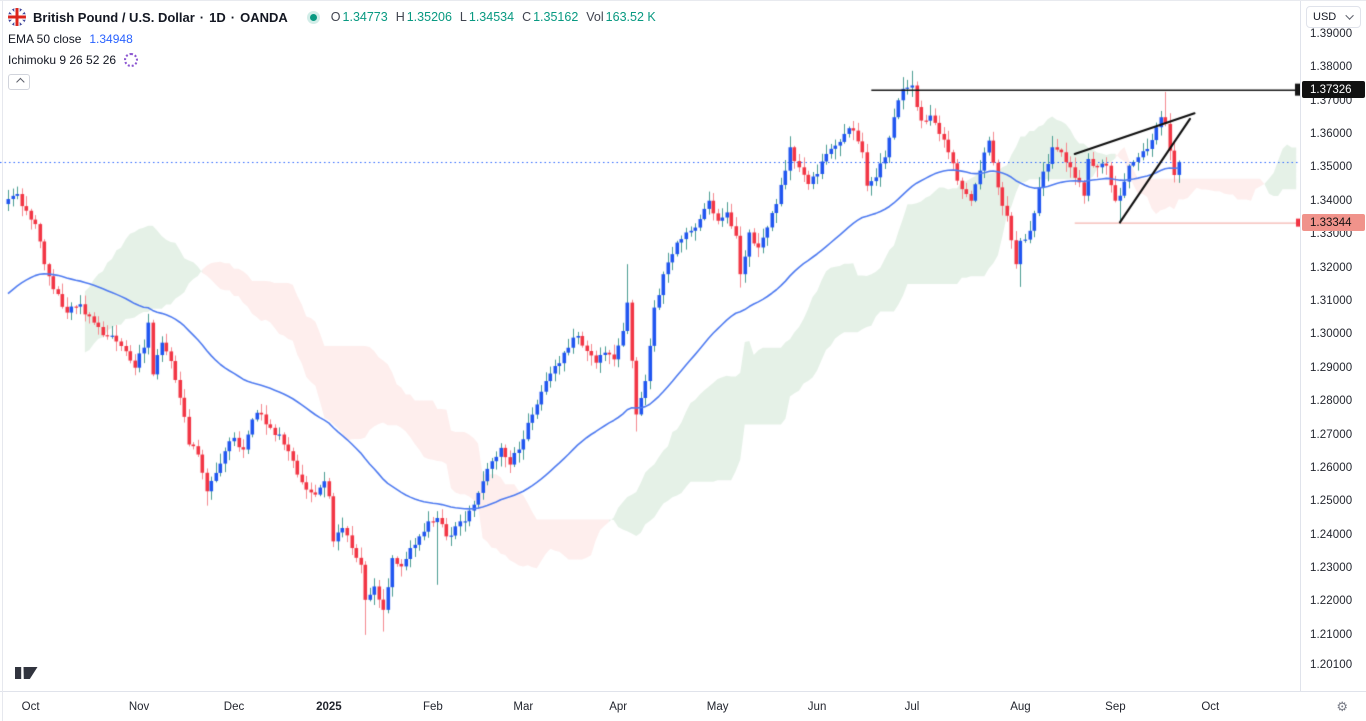 The height and width of the screenshot is (721, 1366). Describe the element at coordinates (1333, 223) in the screenshot. I see `price-badge-salmon: 1.33344` at that location.